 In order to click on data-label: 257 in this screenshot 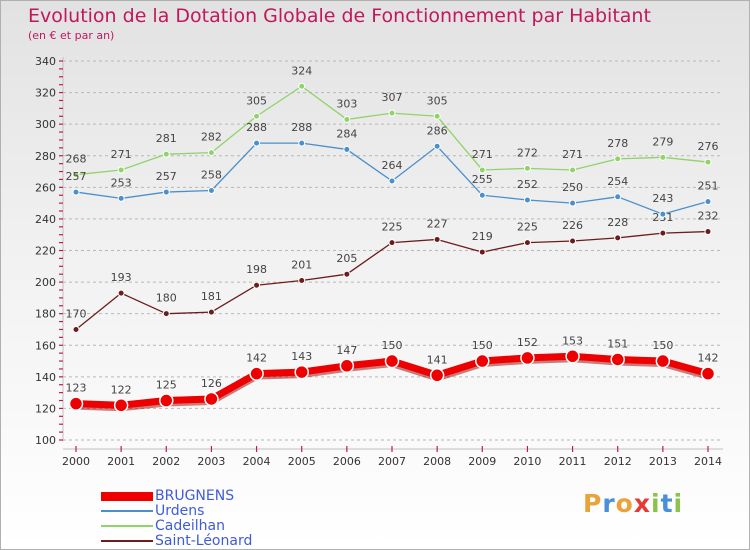, I will do `click(166, 176)`.